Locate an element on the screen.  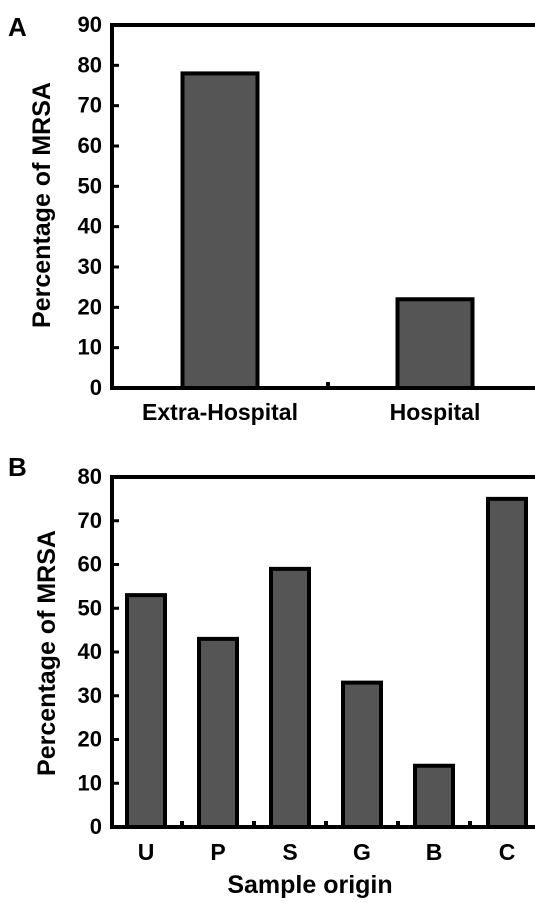
panel-b-bar-g is located at coordinates (362, 754).